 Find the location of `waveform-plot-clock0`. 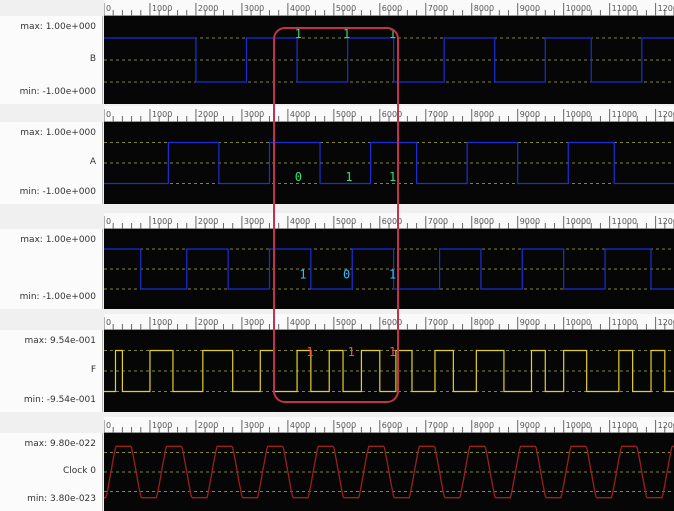

waveform-plot-clock0 is located at coordinates (389, 472).